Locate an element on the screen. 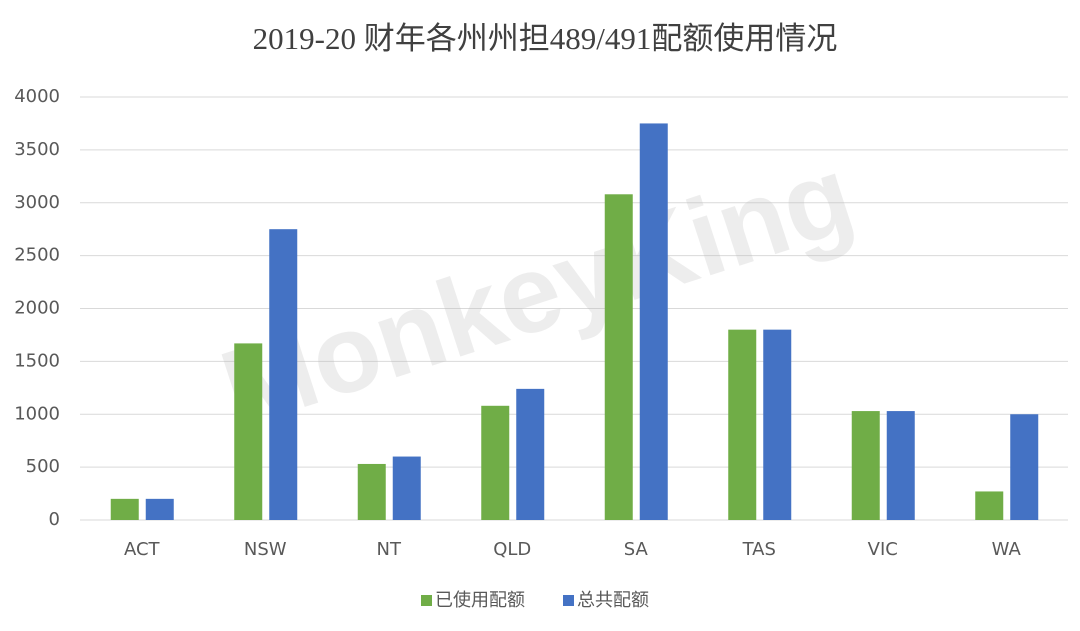  x-tick-label: WA is located at coordinates (1007, 549).